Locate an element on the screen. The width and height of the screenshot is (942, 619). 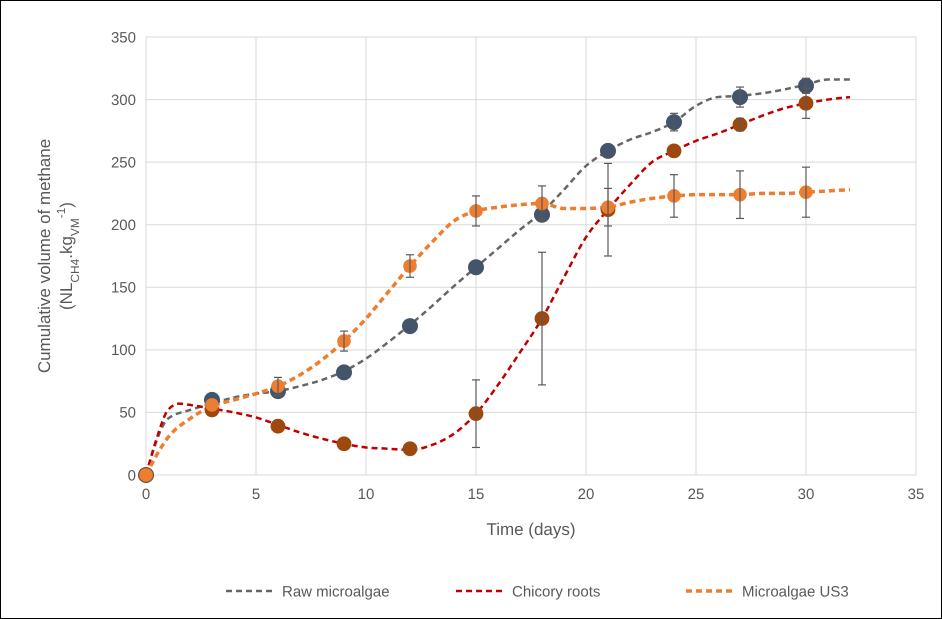
x-tick-label: 35 is located at coordinates (916, 494).